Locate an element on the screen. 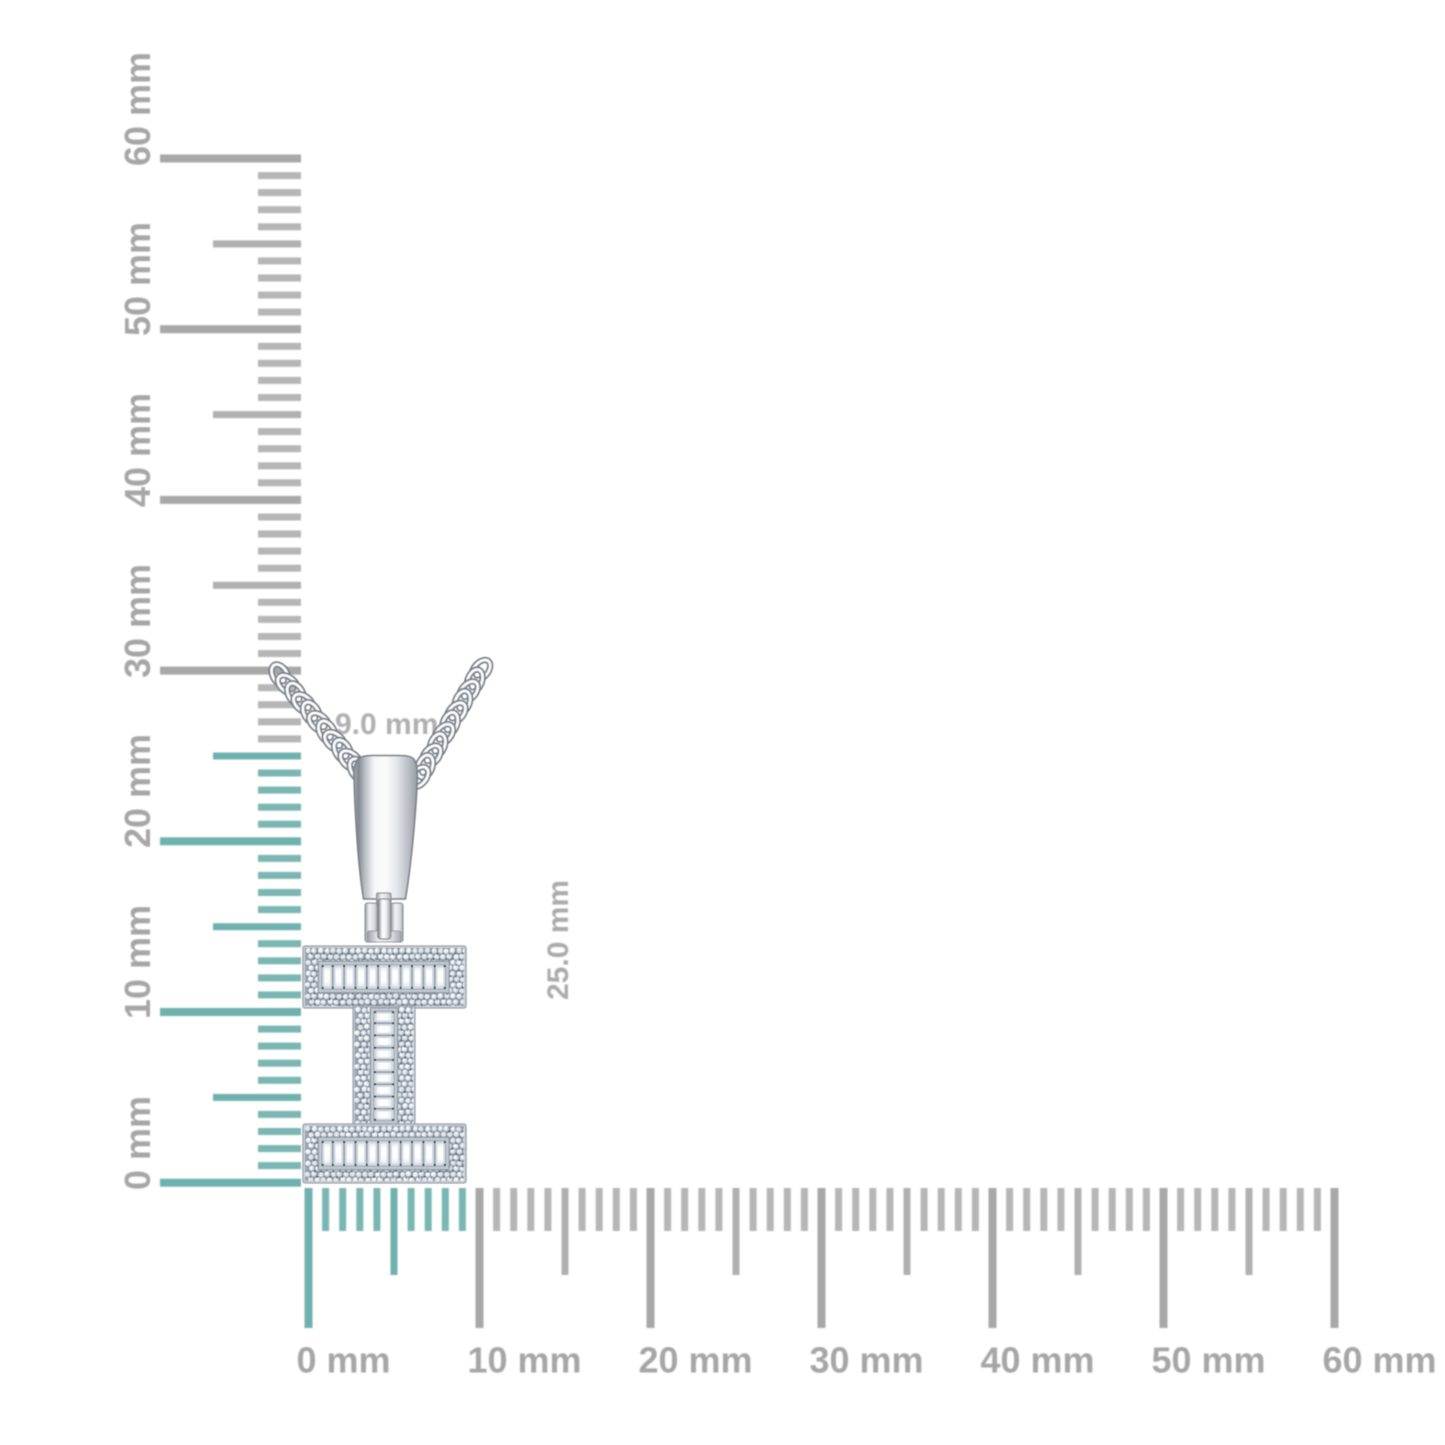 This screenshot has width=1445, height=1445. svg-text: 9.0 mm is located at coordinates (386, 724).